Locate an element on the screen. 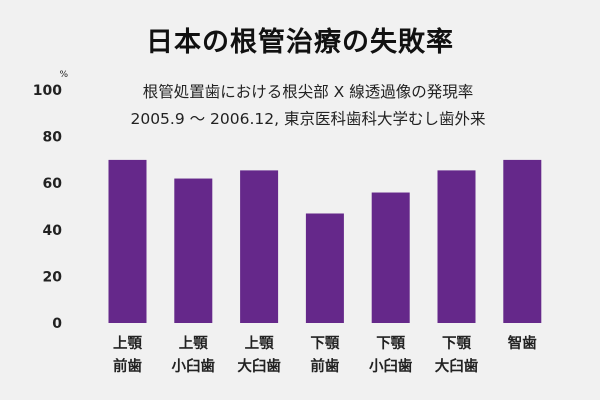  chart-subtitle-line-1: 根管処置歯における根尖部 X 線透過像の発現率 is located at coordinates (308, 92).